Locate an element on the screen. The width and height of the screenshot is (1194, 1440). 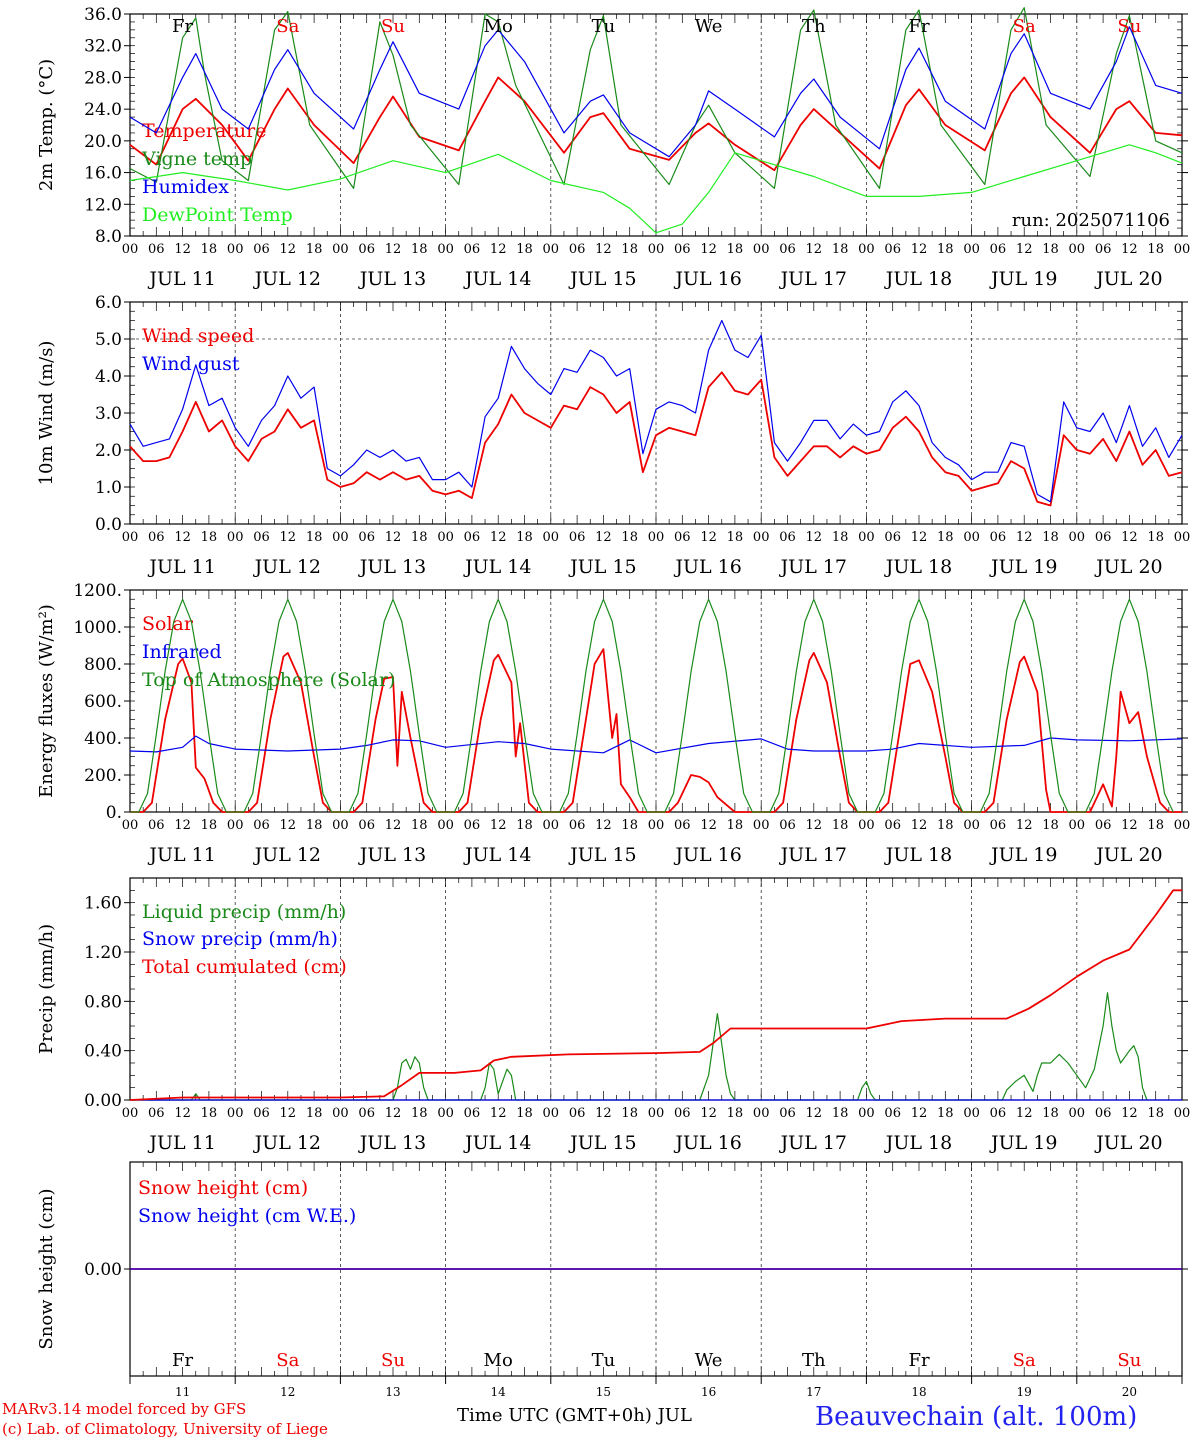
date-label: JUL 19 is located at coordinates (1023, 567).